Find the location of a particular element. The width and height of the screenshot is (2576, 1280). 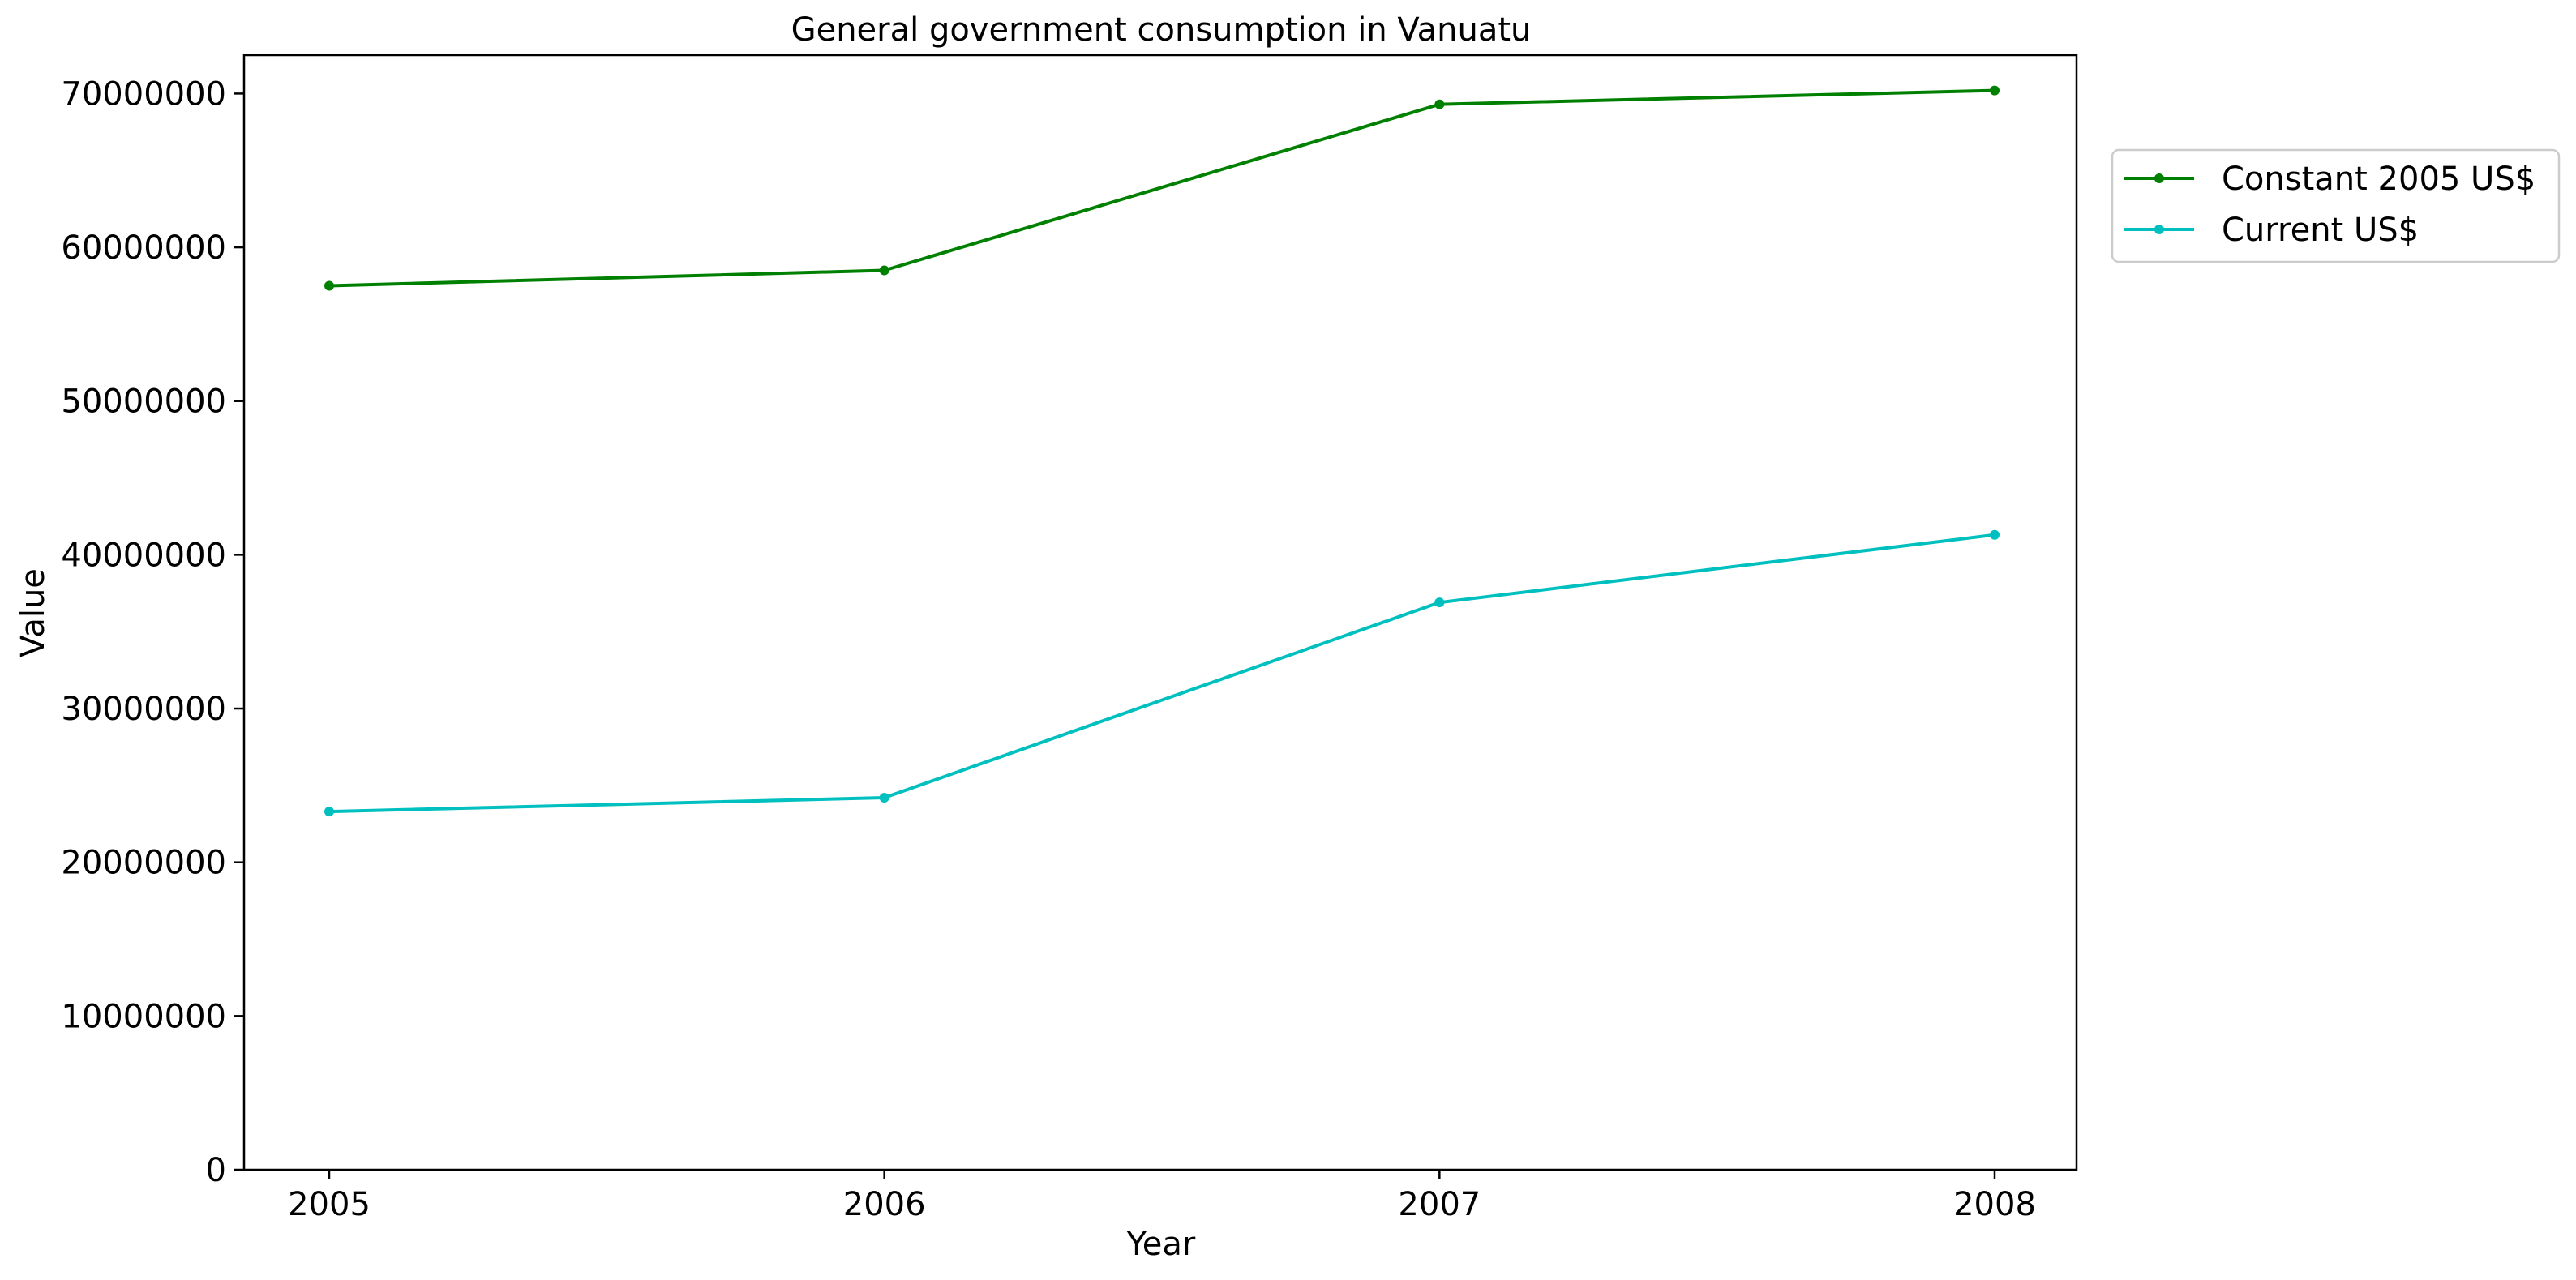

legend-label: Constant 2005 US$ is located at coordinates (2378, 179).